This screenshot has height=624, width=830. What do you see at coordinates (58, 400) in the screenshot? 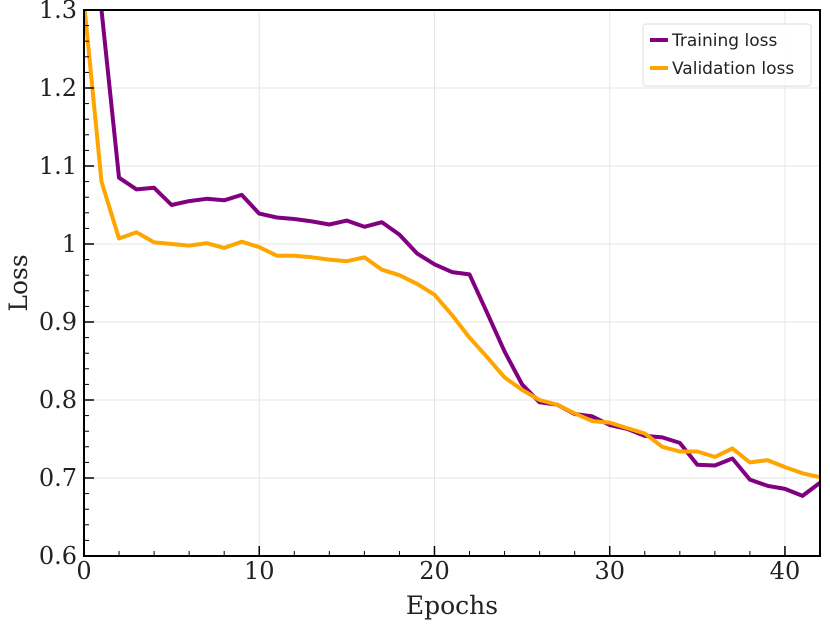
I see `y-tick-label: 0.8` at bounding box center [58, 400].